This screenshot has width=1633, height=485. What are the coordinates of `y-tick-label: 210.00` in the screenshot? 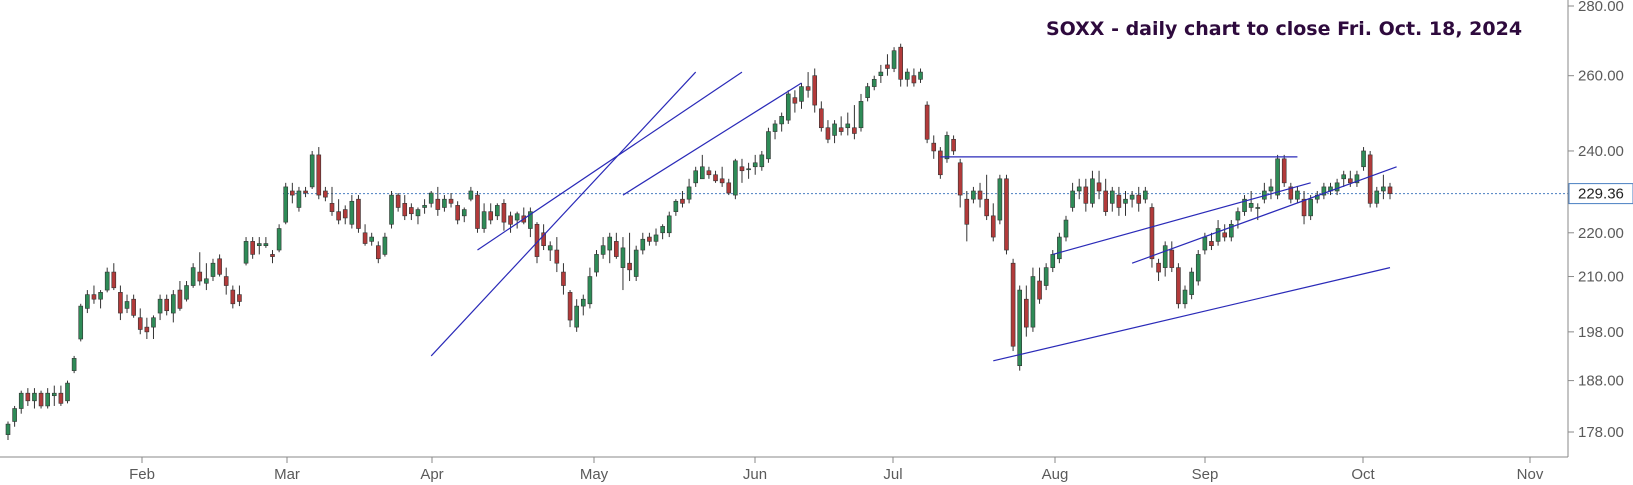 It's located at (1601, 277).